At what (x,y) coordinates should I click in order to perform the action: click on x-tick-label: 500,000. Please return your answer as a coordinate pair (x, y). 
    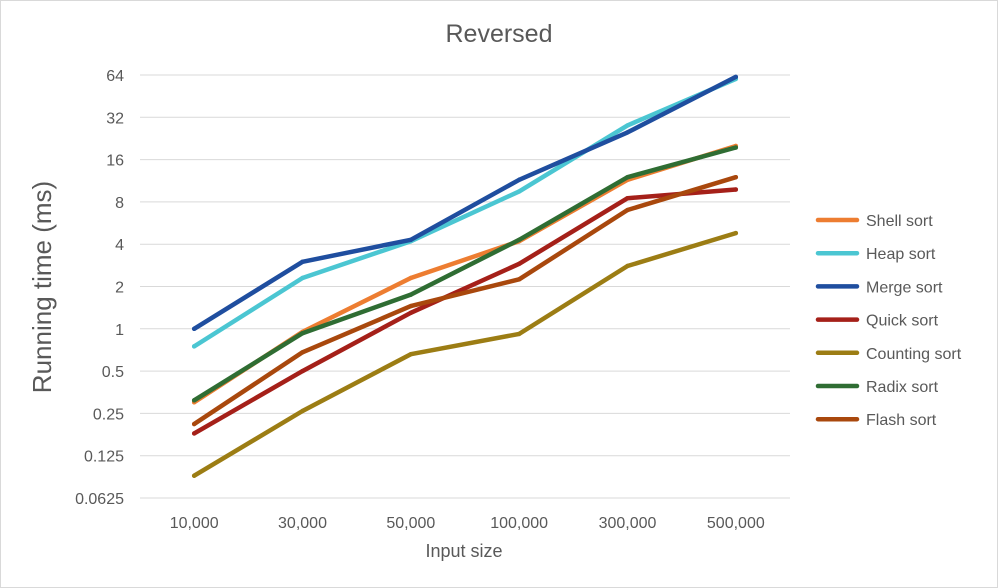
    Looking at the image, I should click on (736, 523).